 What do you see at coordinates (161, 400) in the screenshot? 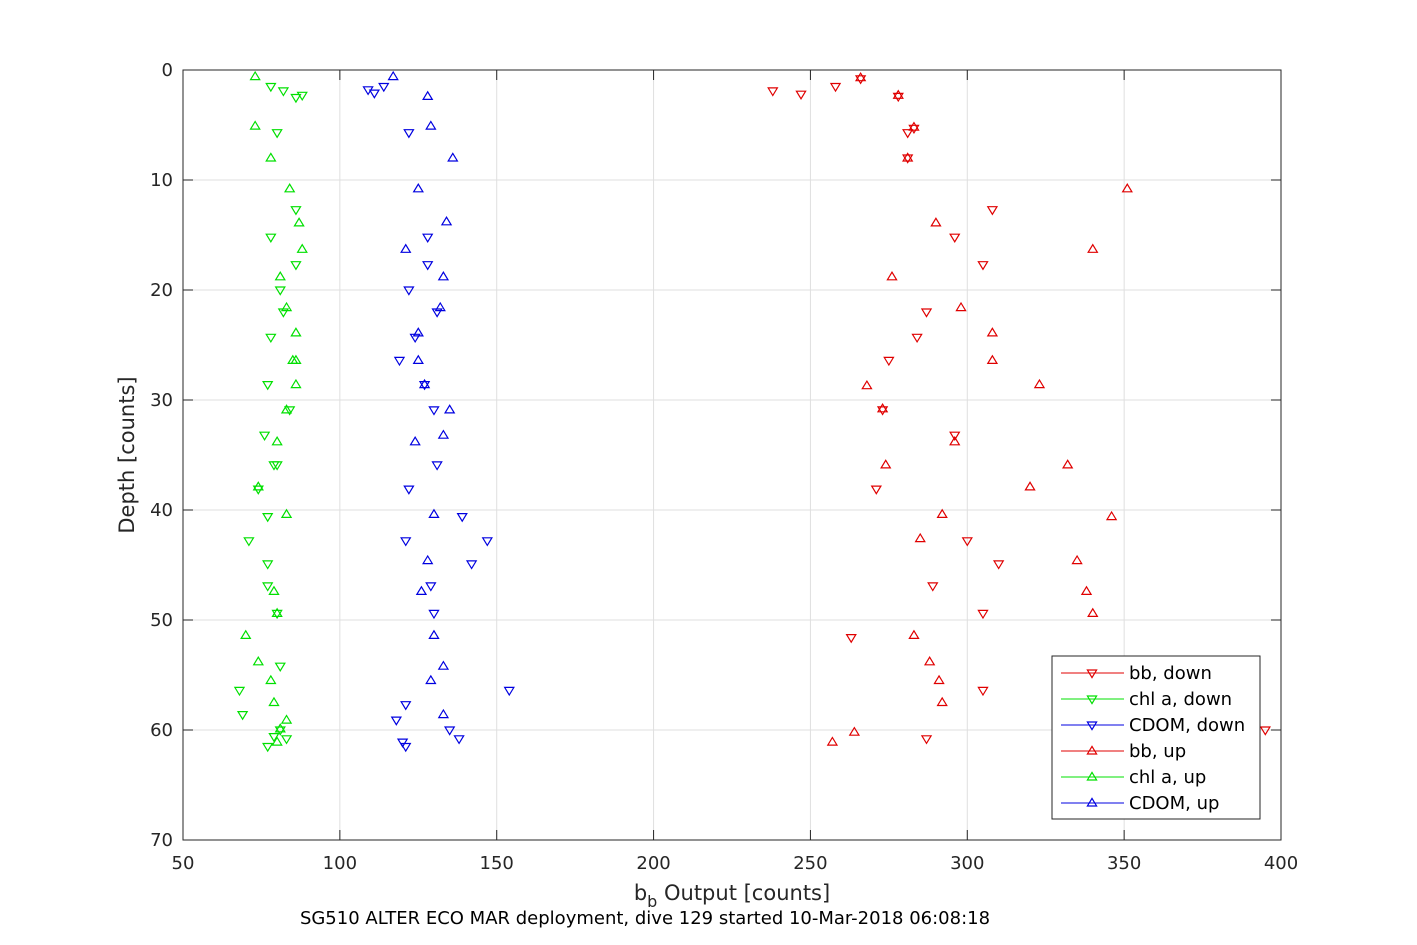
I see `y-tick-label: 30` at bounding box center [161, 400].